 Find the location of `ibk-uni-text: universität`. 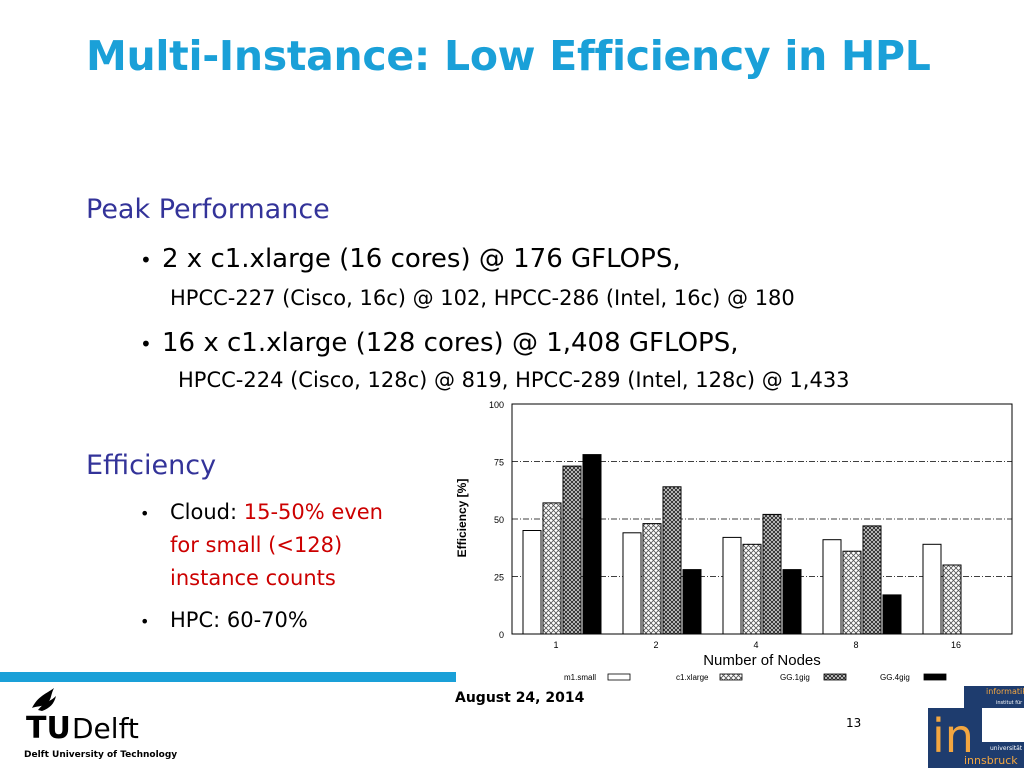

ibk-uni-text: universität is located at coordinates (1006, 748).